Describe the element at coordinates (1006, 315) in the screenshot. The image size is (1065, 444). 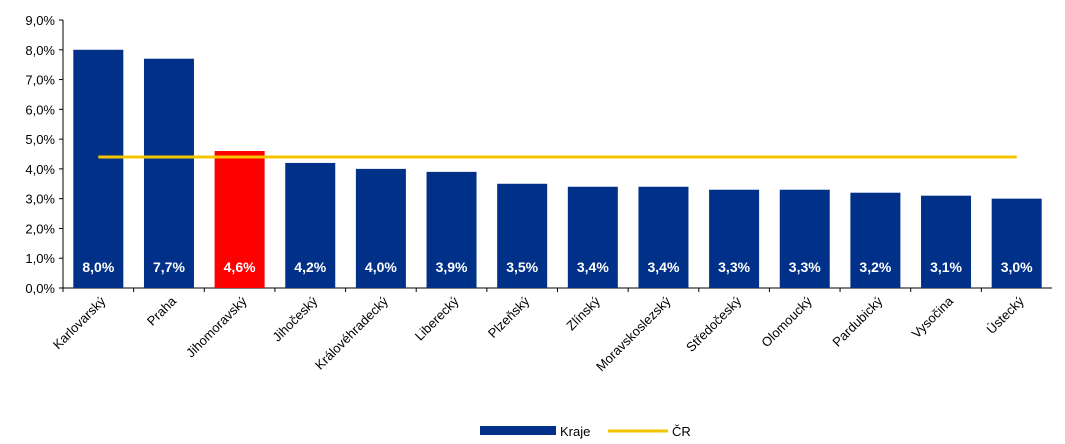
I see `x-tick-label: Ústecký` at that location.